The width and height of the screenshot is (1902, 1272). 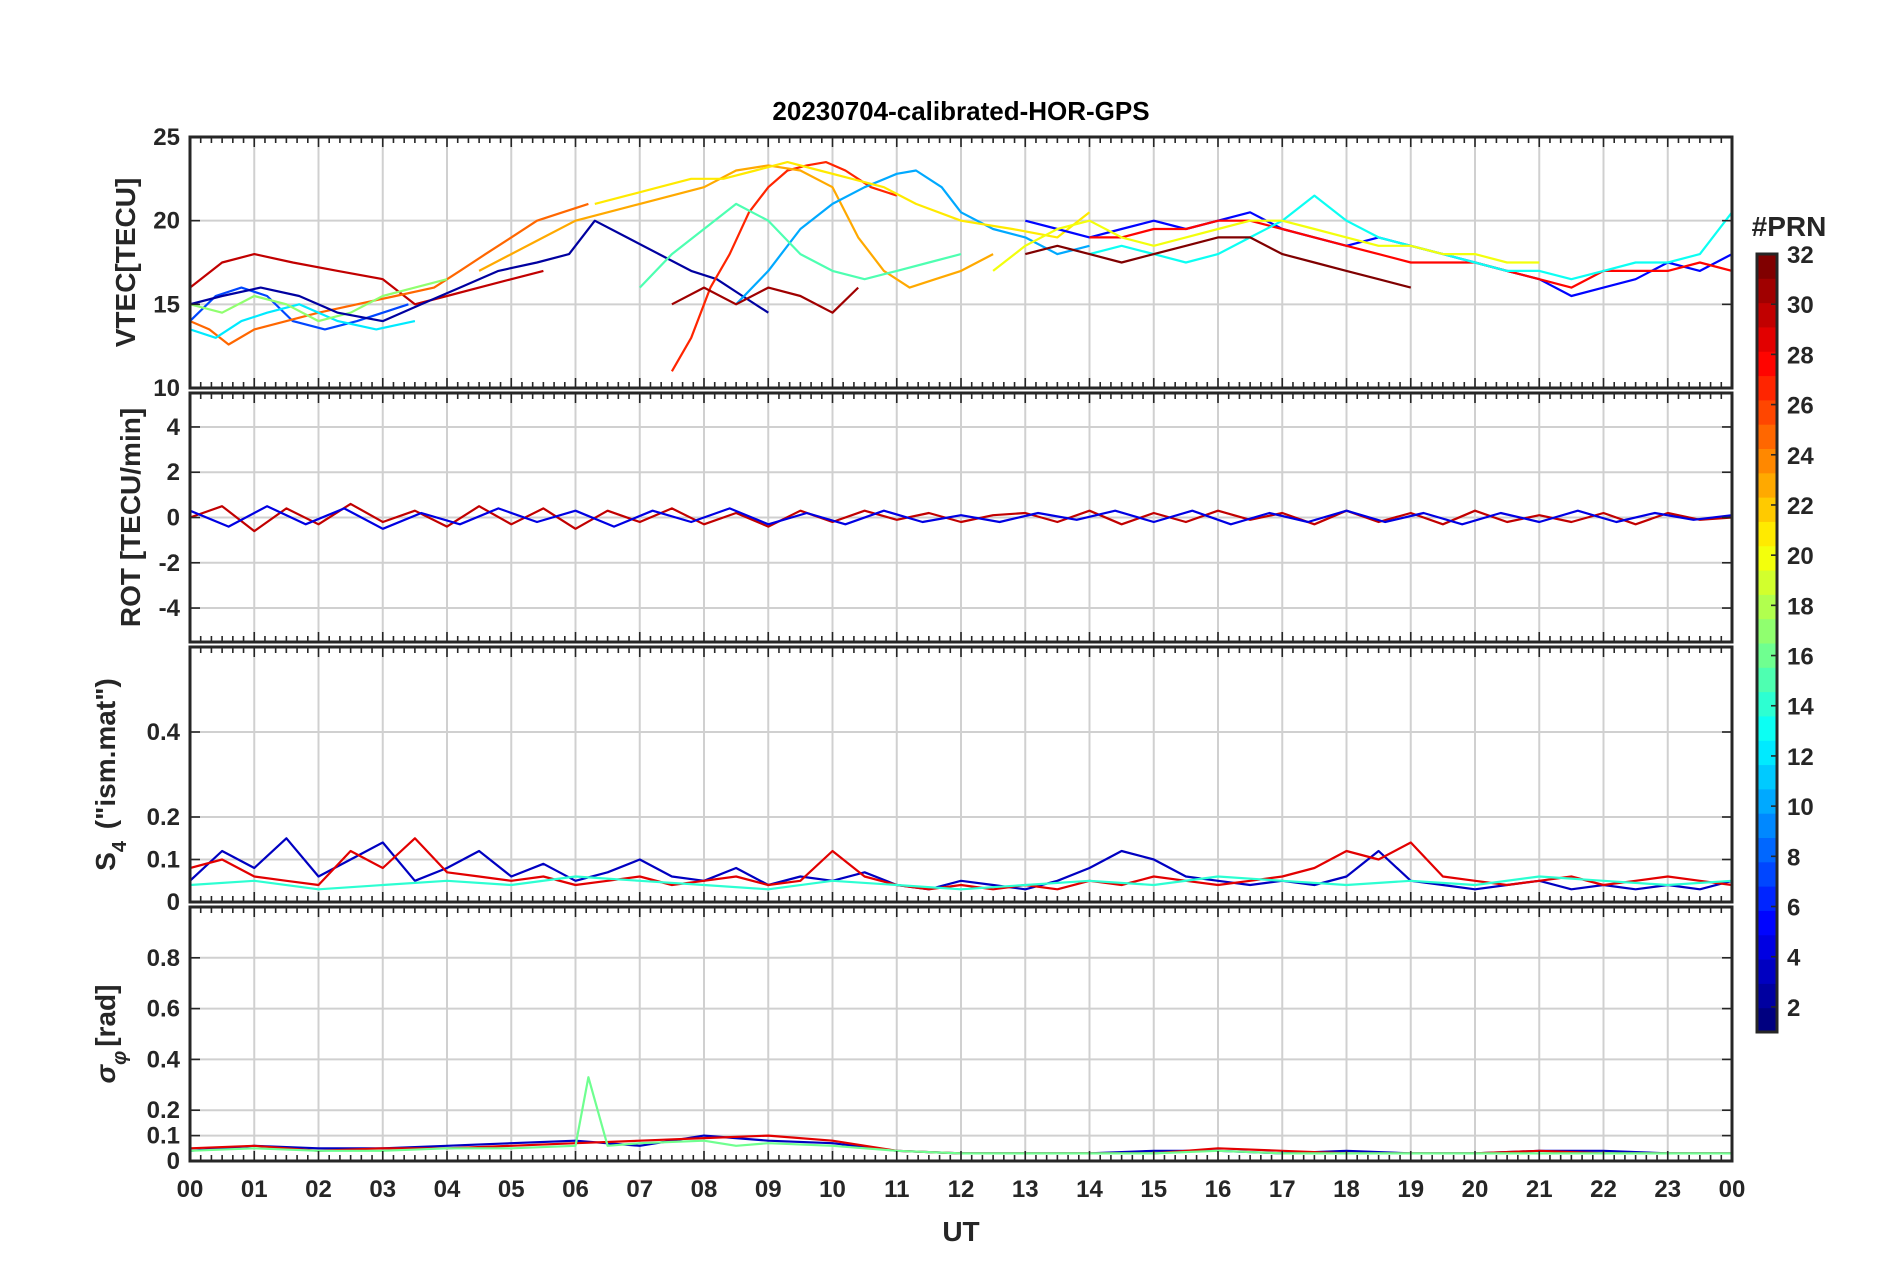 What do you see at coordinates (1475, 1189) in the screenshot?
I see `x-tick-label: 20` at bounding box center [1475, 1189].